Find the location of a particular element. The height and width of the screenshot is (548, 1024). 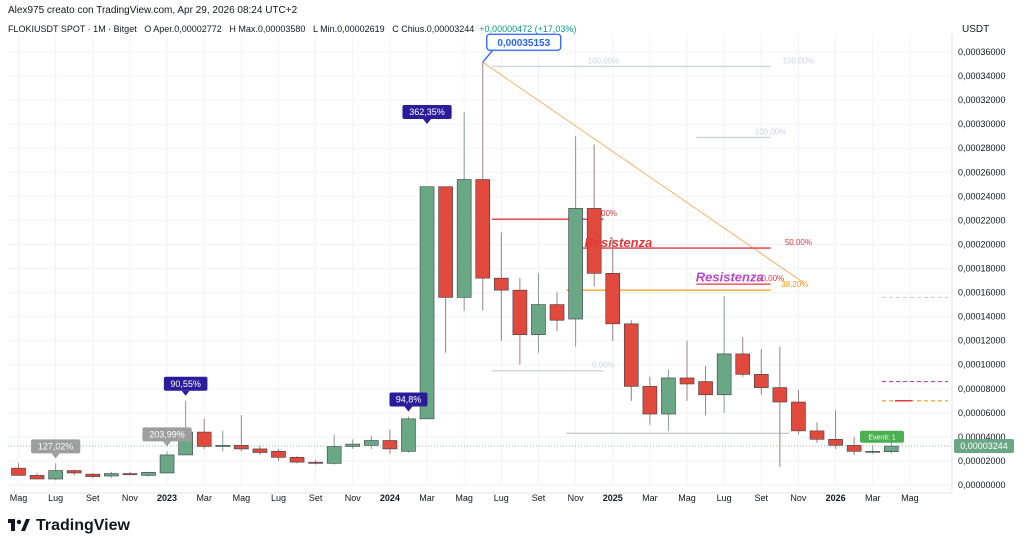

y-tick-label: 0,00036000 is located at coordinates (982, 52).